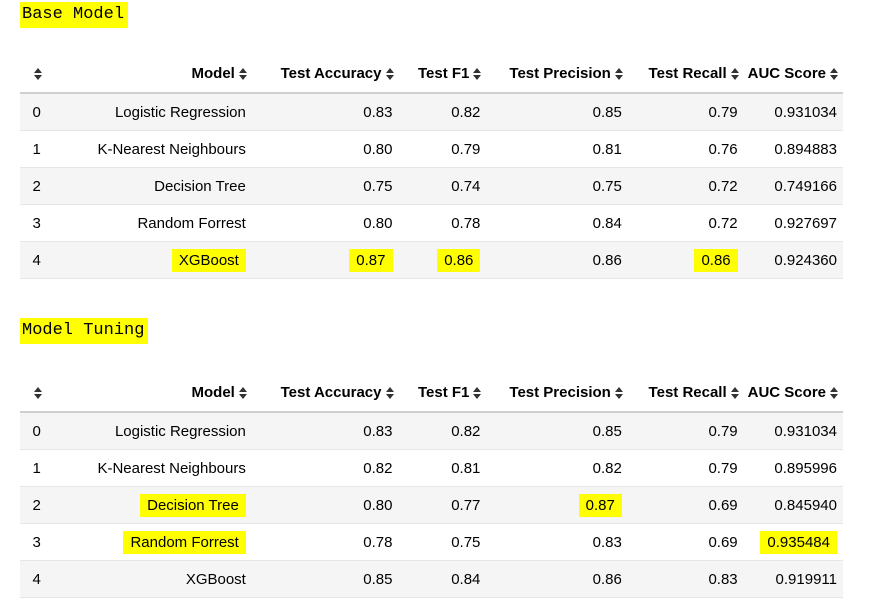 This screenshot has width=880, height=612. What do you see at coordinates (325, 260) in the screenshot?
I see `accuracy-cell: 0.87` at bounding box center [325, 260].